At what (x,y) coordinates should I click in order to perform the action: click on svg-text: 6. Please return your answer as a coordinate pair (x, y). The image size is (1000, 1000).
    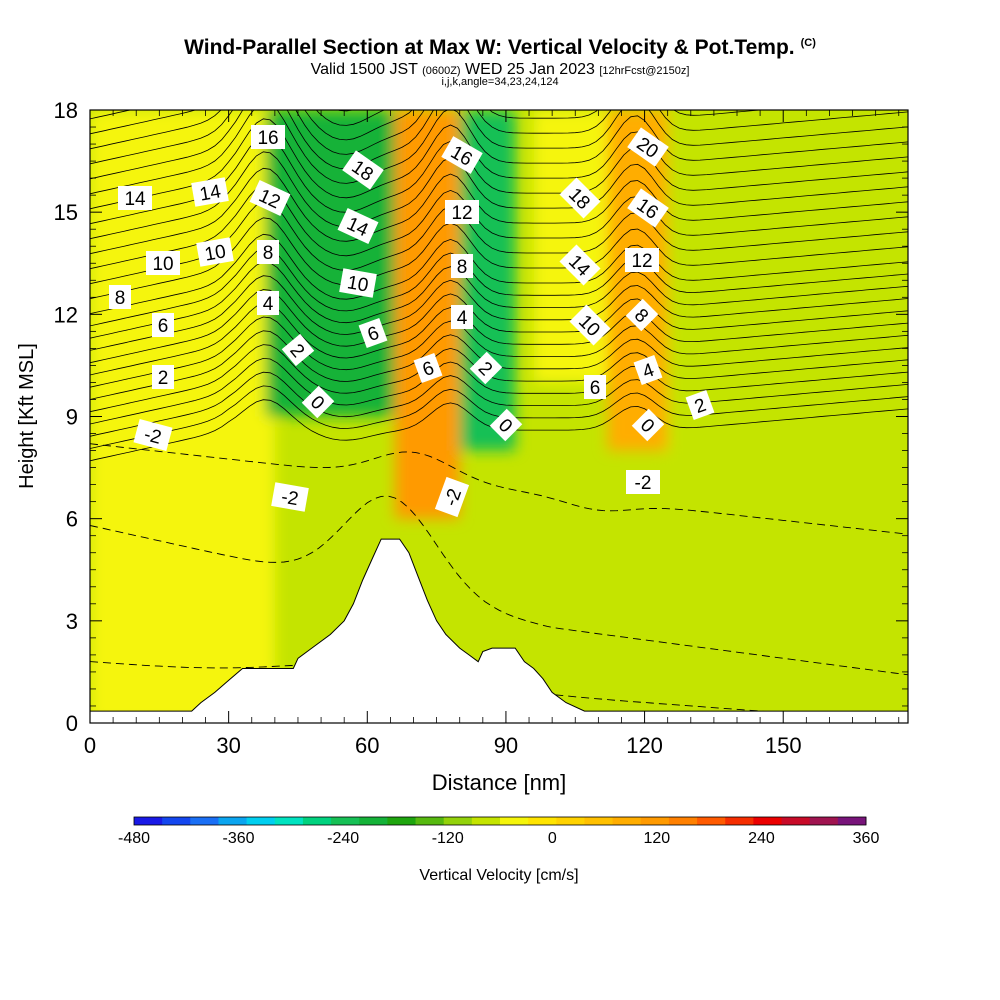
    Looking at the image, I should click on (595, 388).